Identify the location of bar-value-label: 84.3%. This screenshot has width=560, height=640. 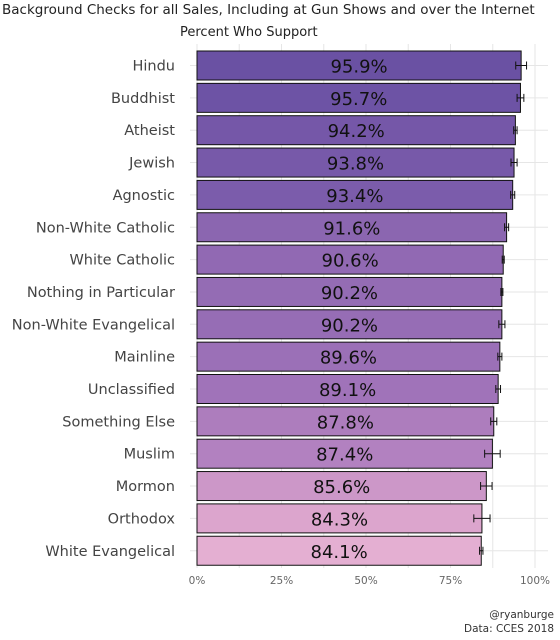
(339, 519).